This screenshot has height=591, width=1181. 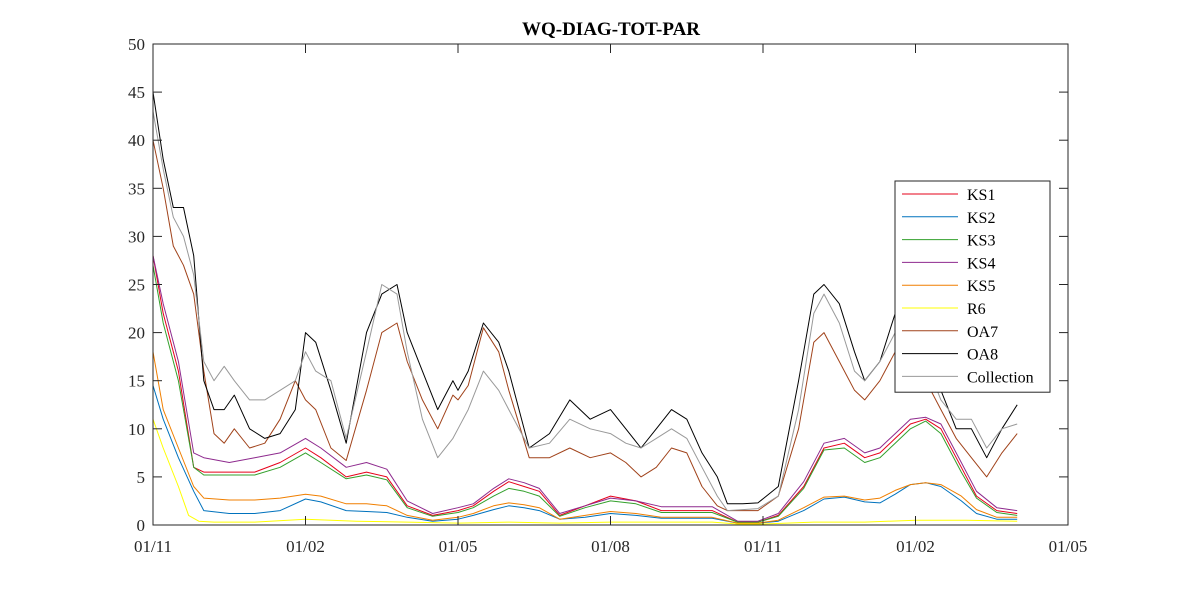 What do you see at coordinates (982, 332) in the screenshot?
I see `legend-label: OA7` at bounding box center [982, 332].